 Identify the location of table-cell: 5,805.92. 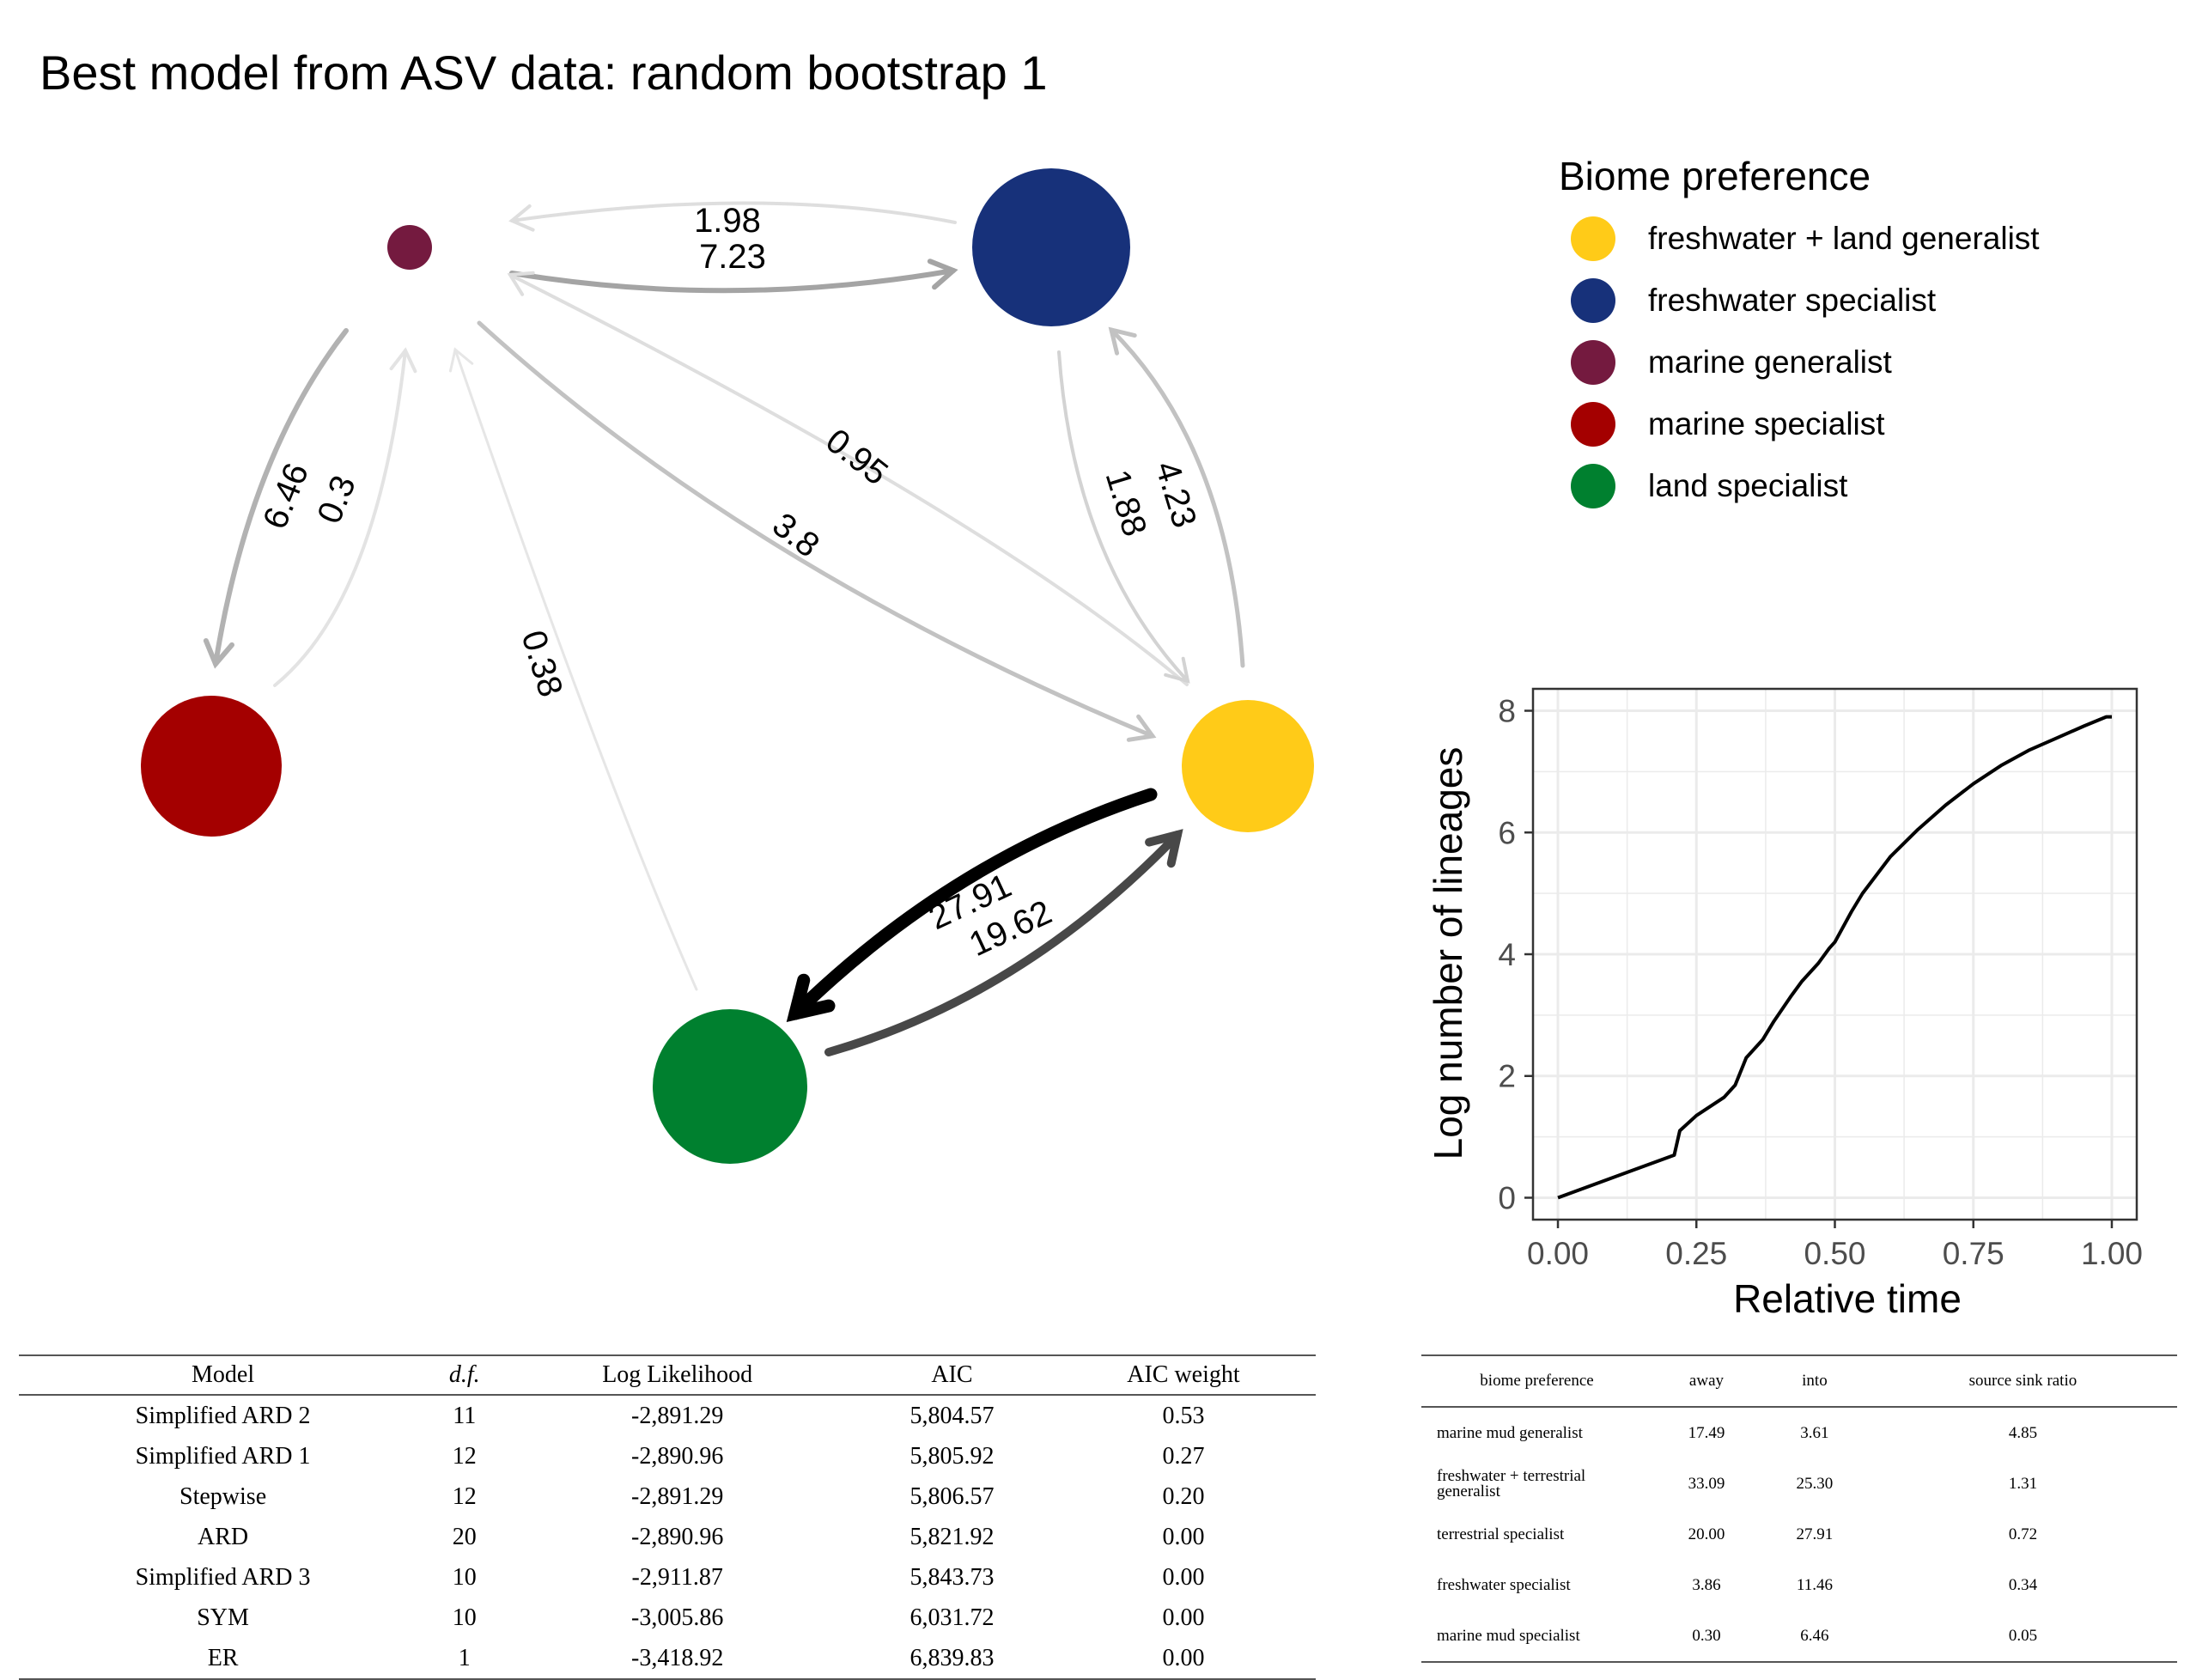
(952, 1456).